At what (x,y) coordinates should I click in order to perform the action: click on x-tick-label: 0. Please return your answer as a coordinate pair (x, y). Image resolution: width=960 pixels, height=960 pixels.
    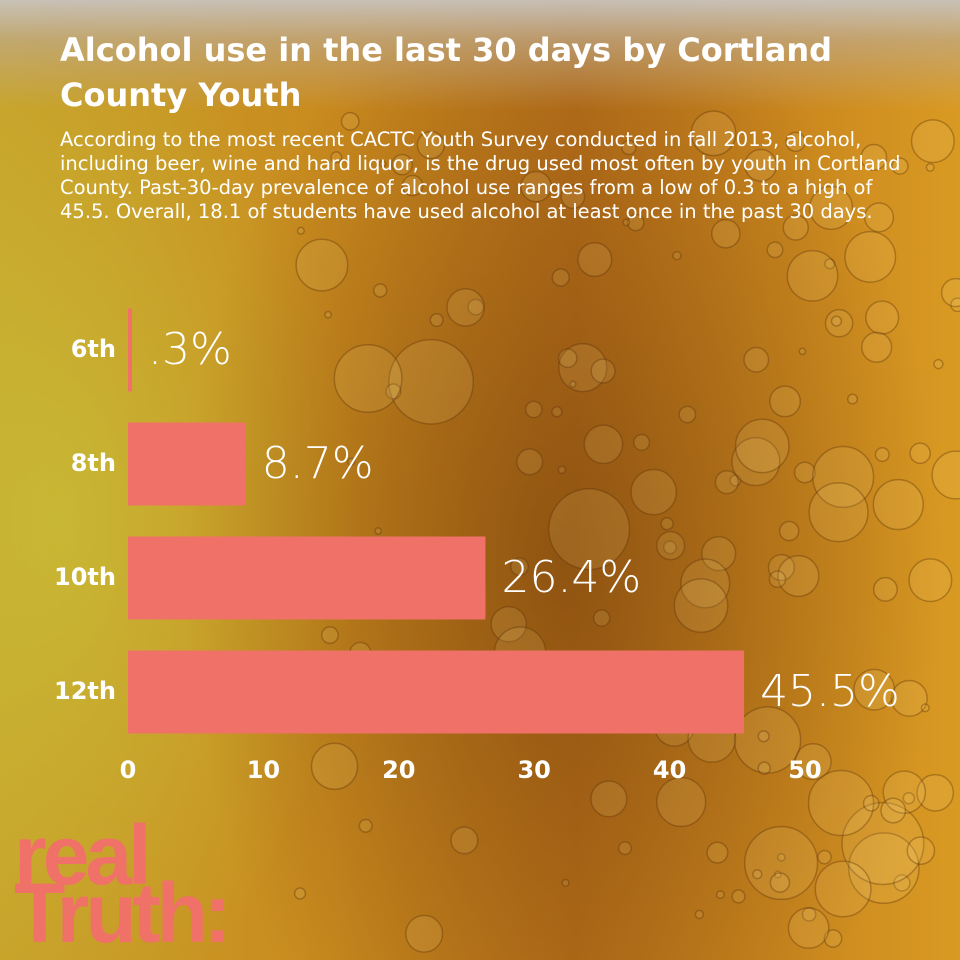
    Looking at the image, I should click on (128, 770).